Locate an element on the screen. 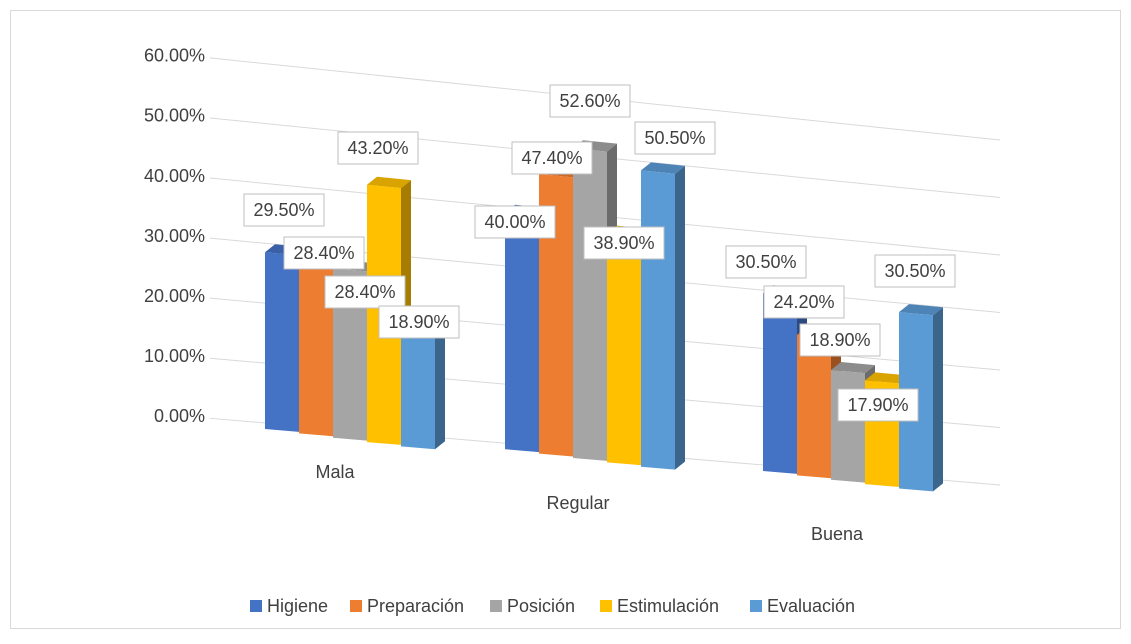  y-tick-label: 50.00% is located at coordinates (174, 116).